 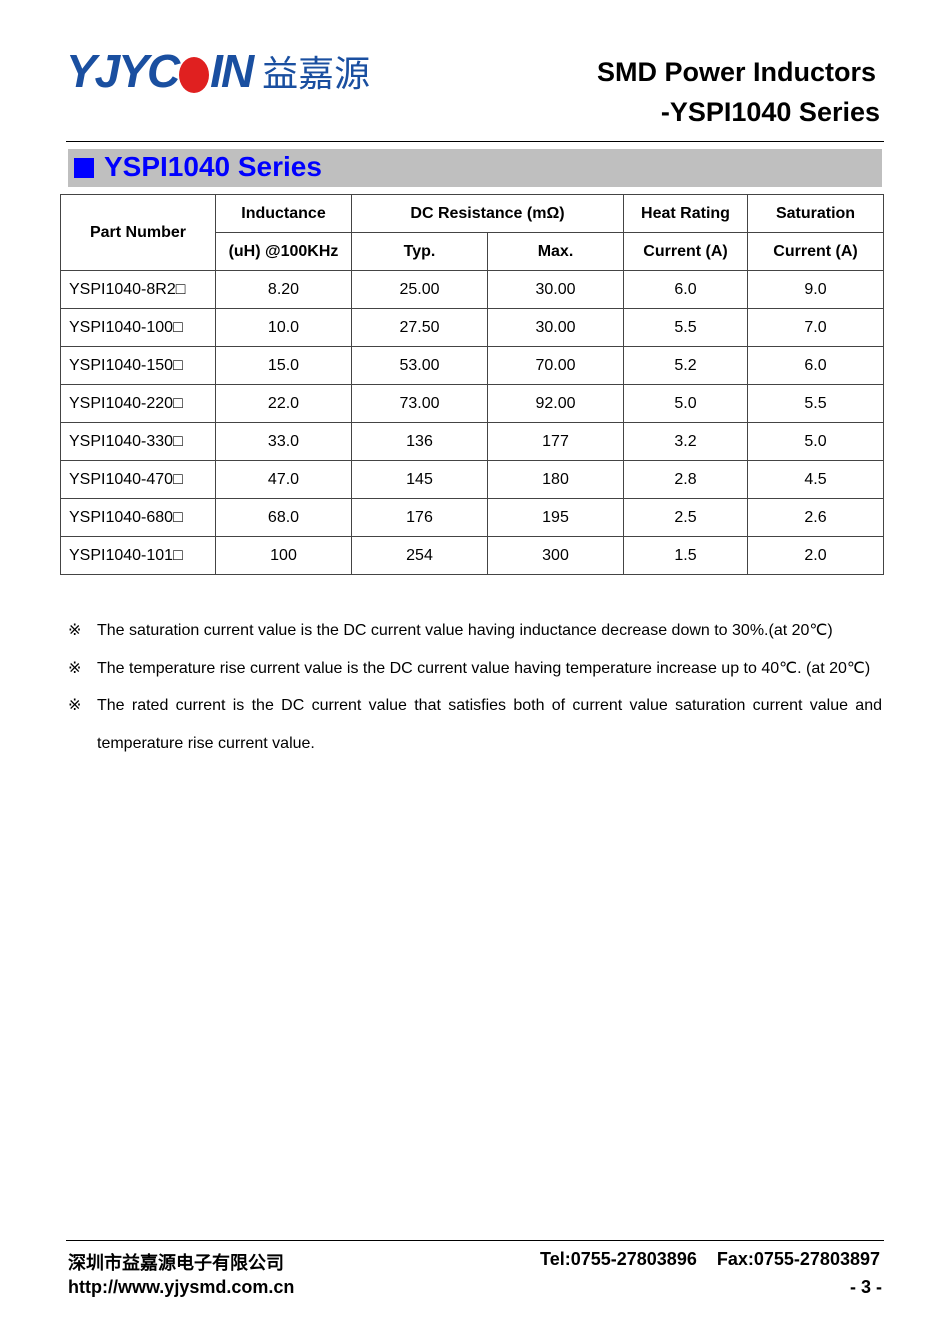 I want to click on title-line1: SMD Power Inductors, so click(x=736, y=72).